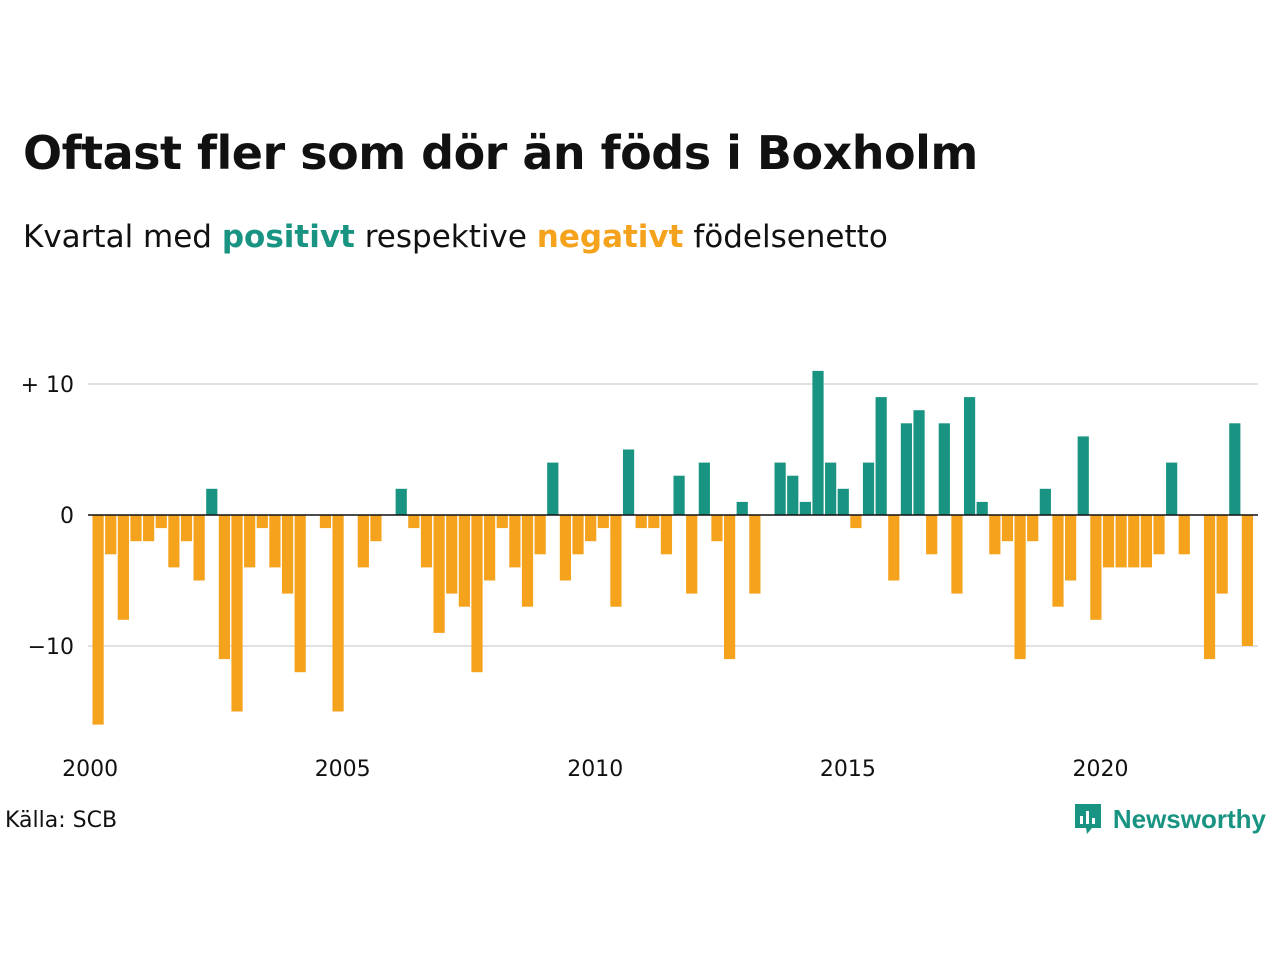 The height and width of the screenshot is (960, 1280). I want to click on brand-name: Newsworthy, so click(1189, 818).